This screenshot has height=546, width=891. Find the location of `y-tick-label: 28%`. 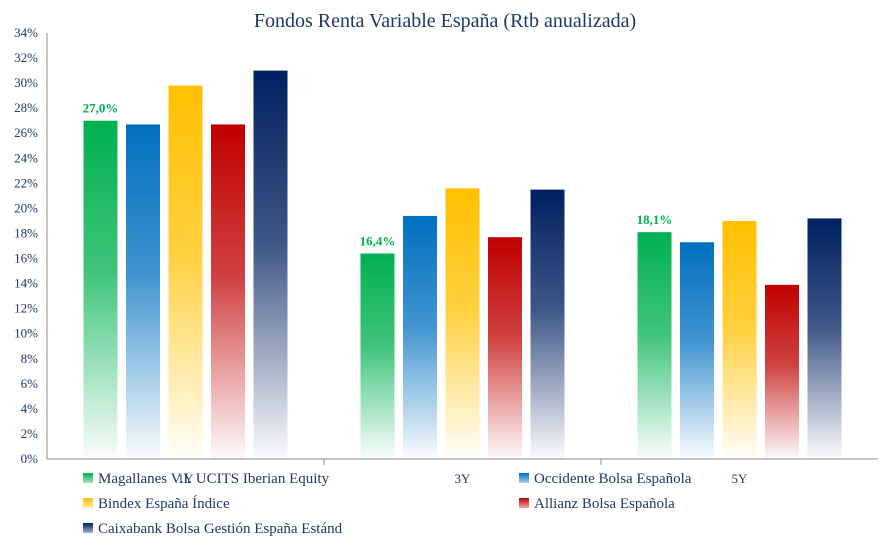

y-tick-label: 28% is located at coordinates (26, 107).